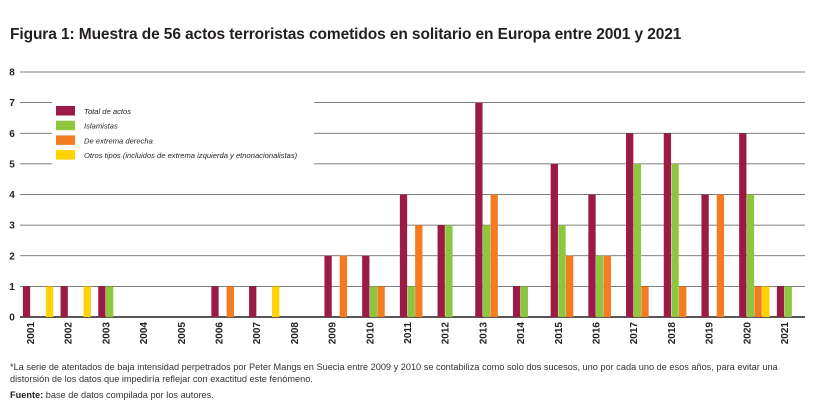  Describe the element at coordinates (27, 395) in the screenshot. I see `source-label: Fuente:` at that location.